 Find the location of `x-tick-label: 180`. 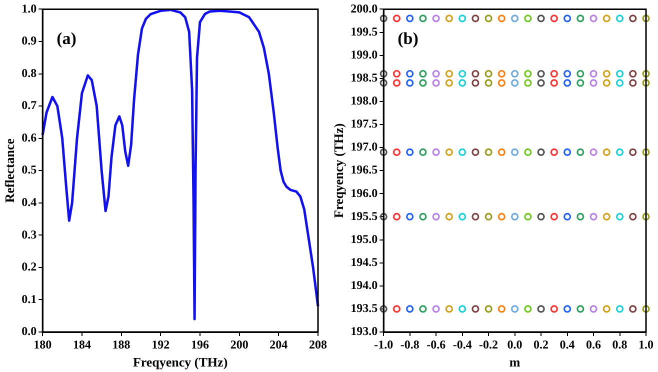

x-tick-label: 180 is located at coordinates (43, 344).